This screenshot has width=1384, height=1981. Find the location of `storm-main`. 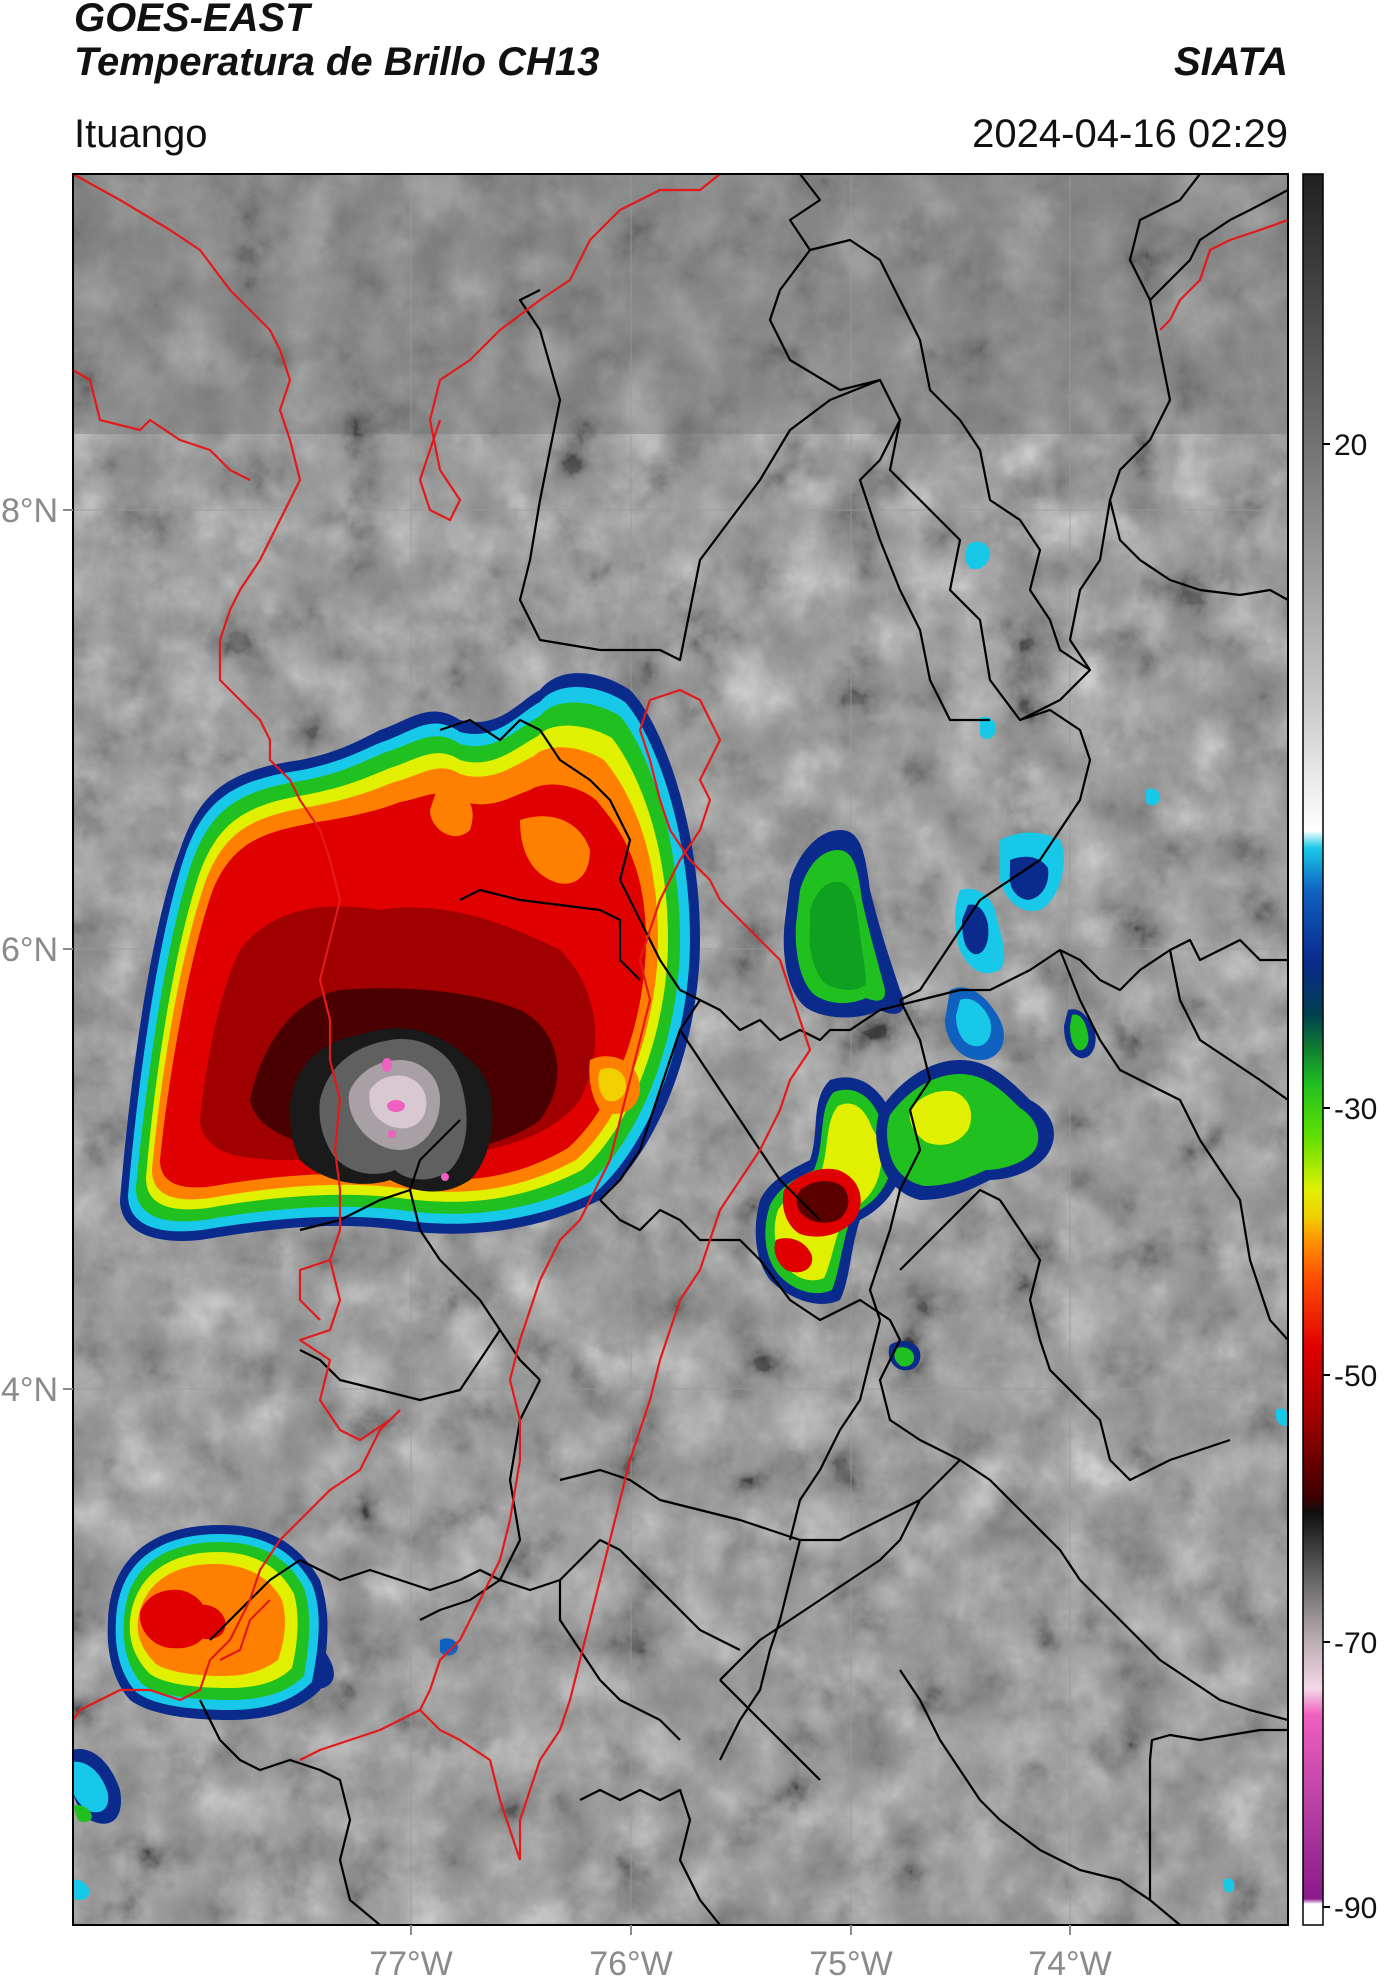

storm-main is located at coordinates (410, 957).